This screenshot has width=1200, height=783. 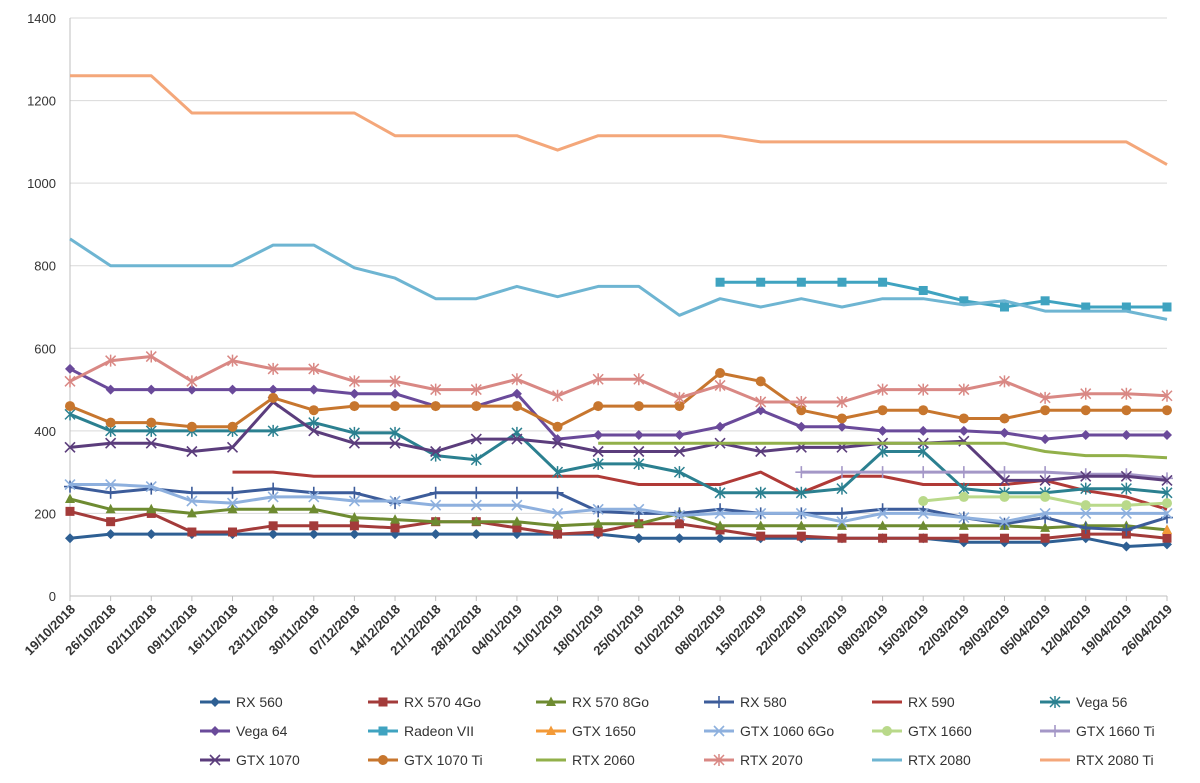 I want to click on legend-item-gtx-1650: GTX 1650, so click(x=586, y=731).